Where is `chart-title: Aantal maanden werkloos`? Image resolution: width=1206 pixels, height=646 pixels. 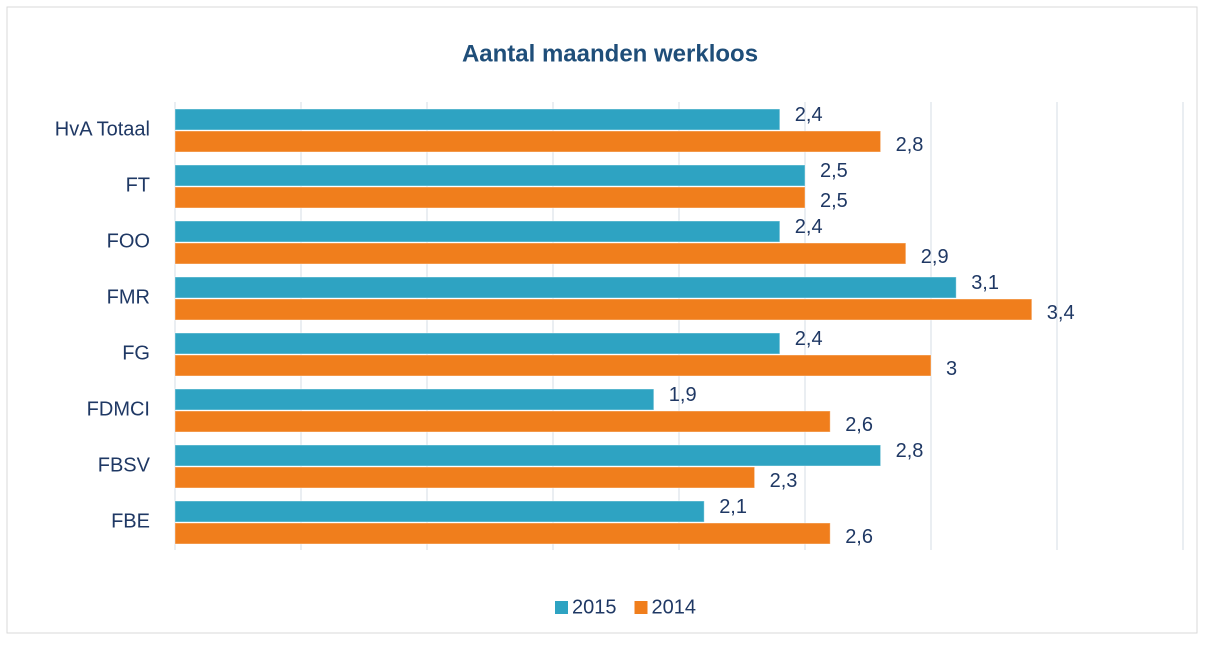
chart-title: Aantal maanden werkloos is located at coordinates (610, 53).